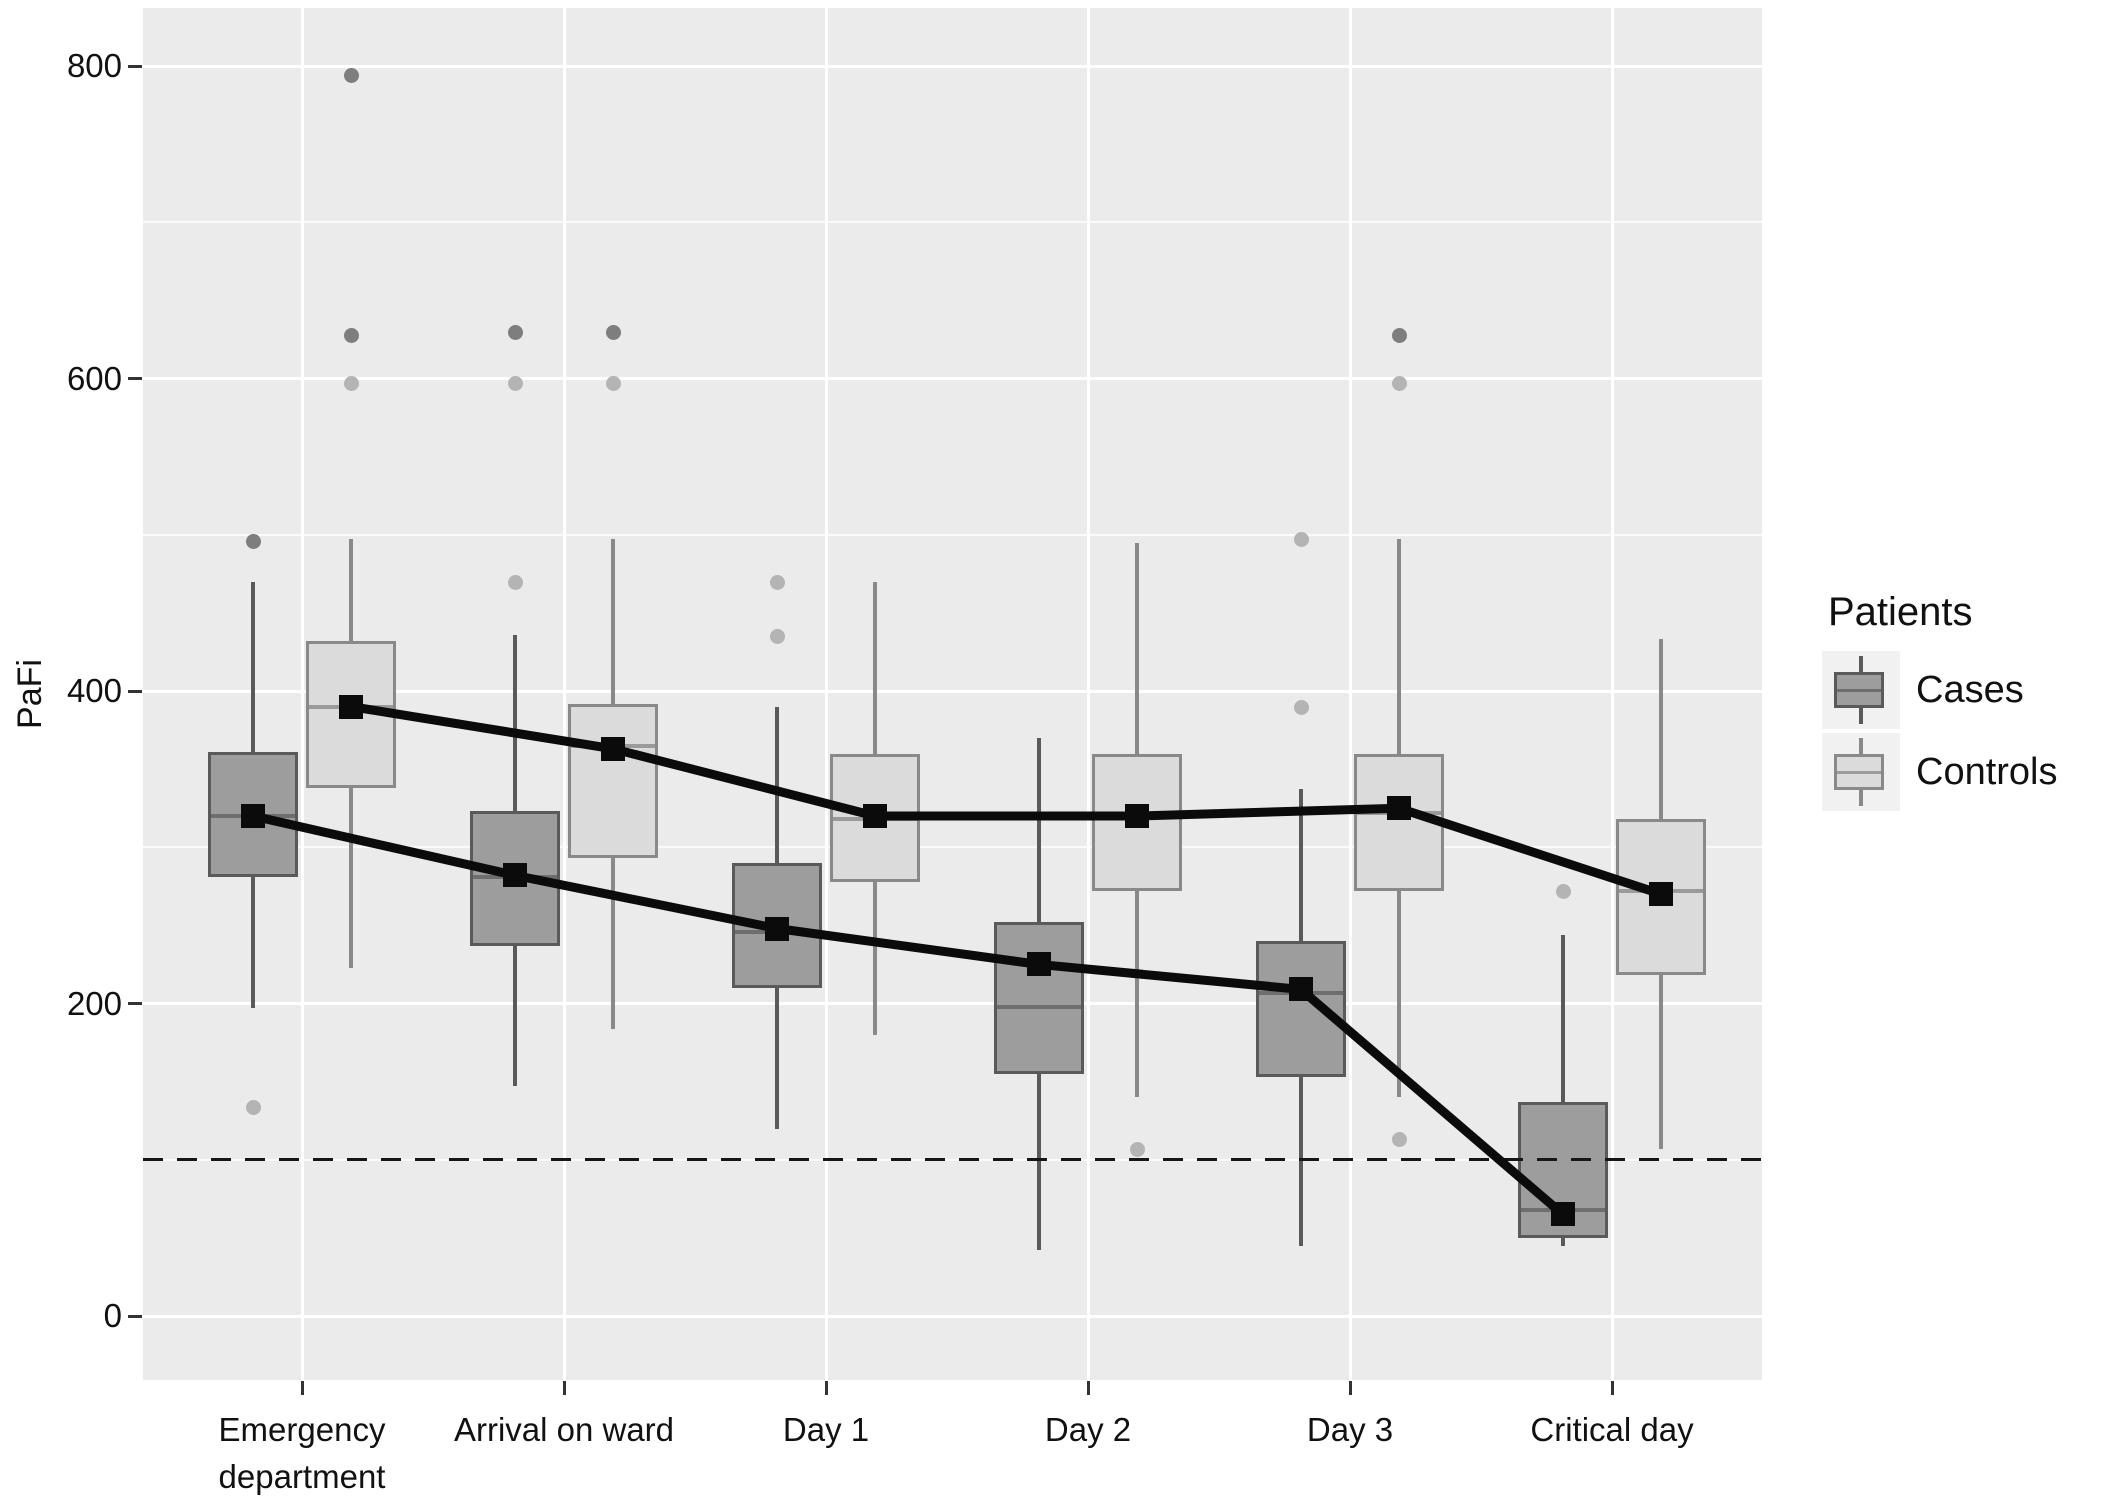  I want to click on y-tick-label: 200, so click(94, 1003).